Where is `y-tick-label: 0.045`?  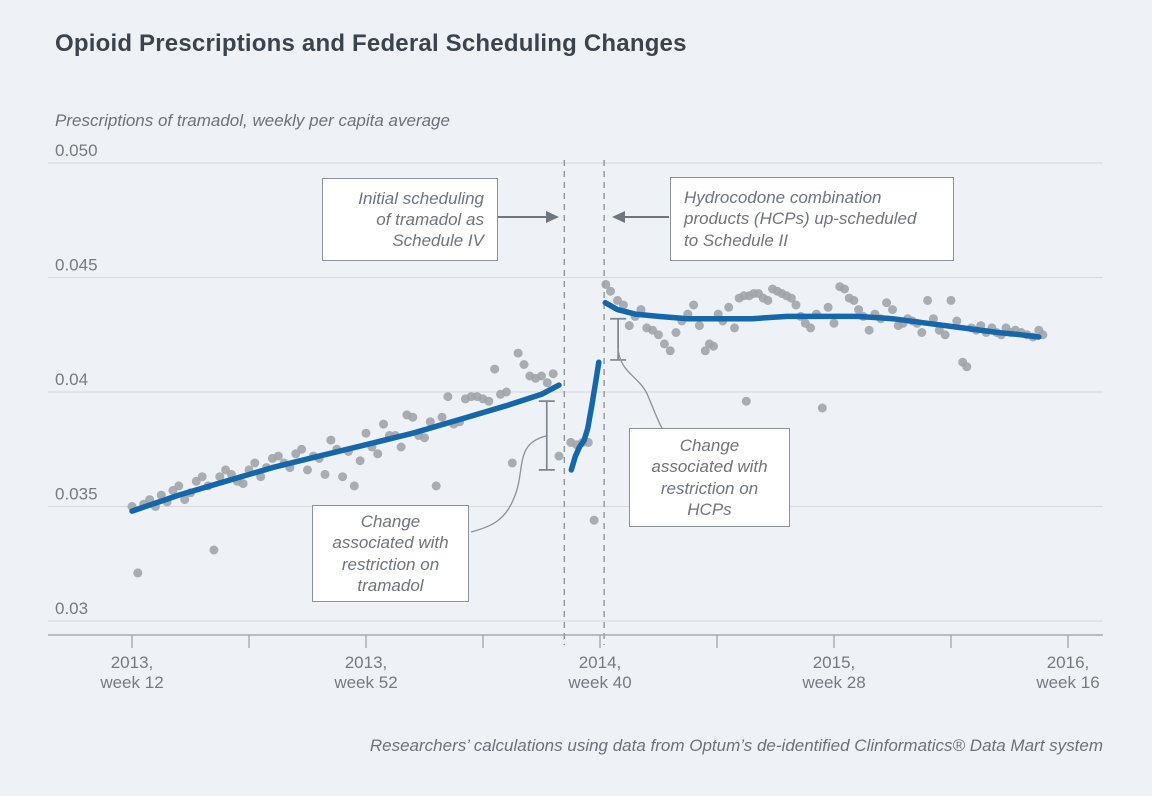
y-tick-label: 0.045 is located at coordinates (76, 265).